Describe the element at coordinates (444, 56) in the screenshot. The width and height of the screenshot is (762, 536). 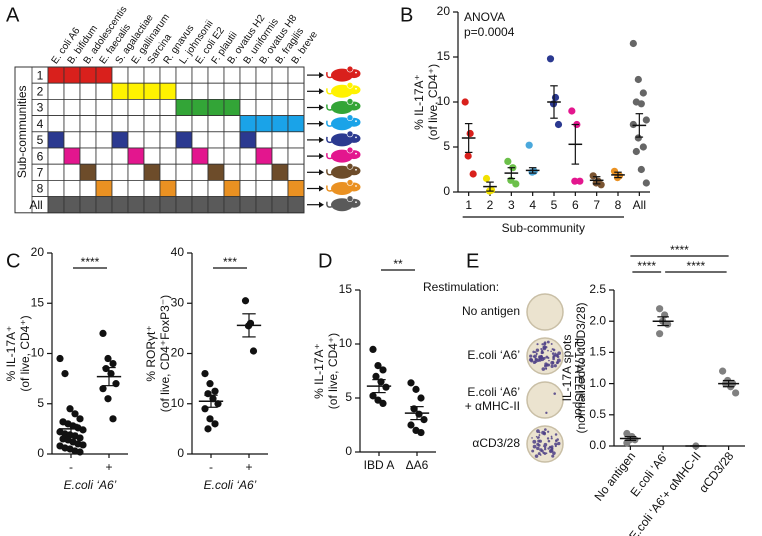
I see `y-tick-label: 15` at that location.